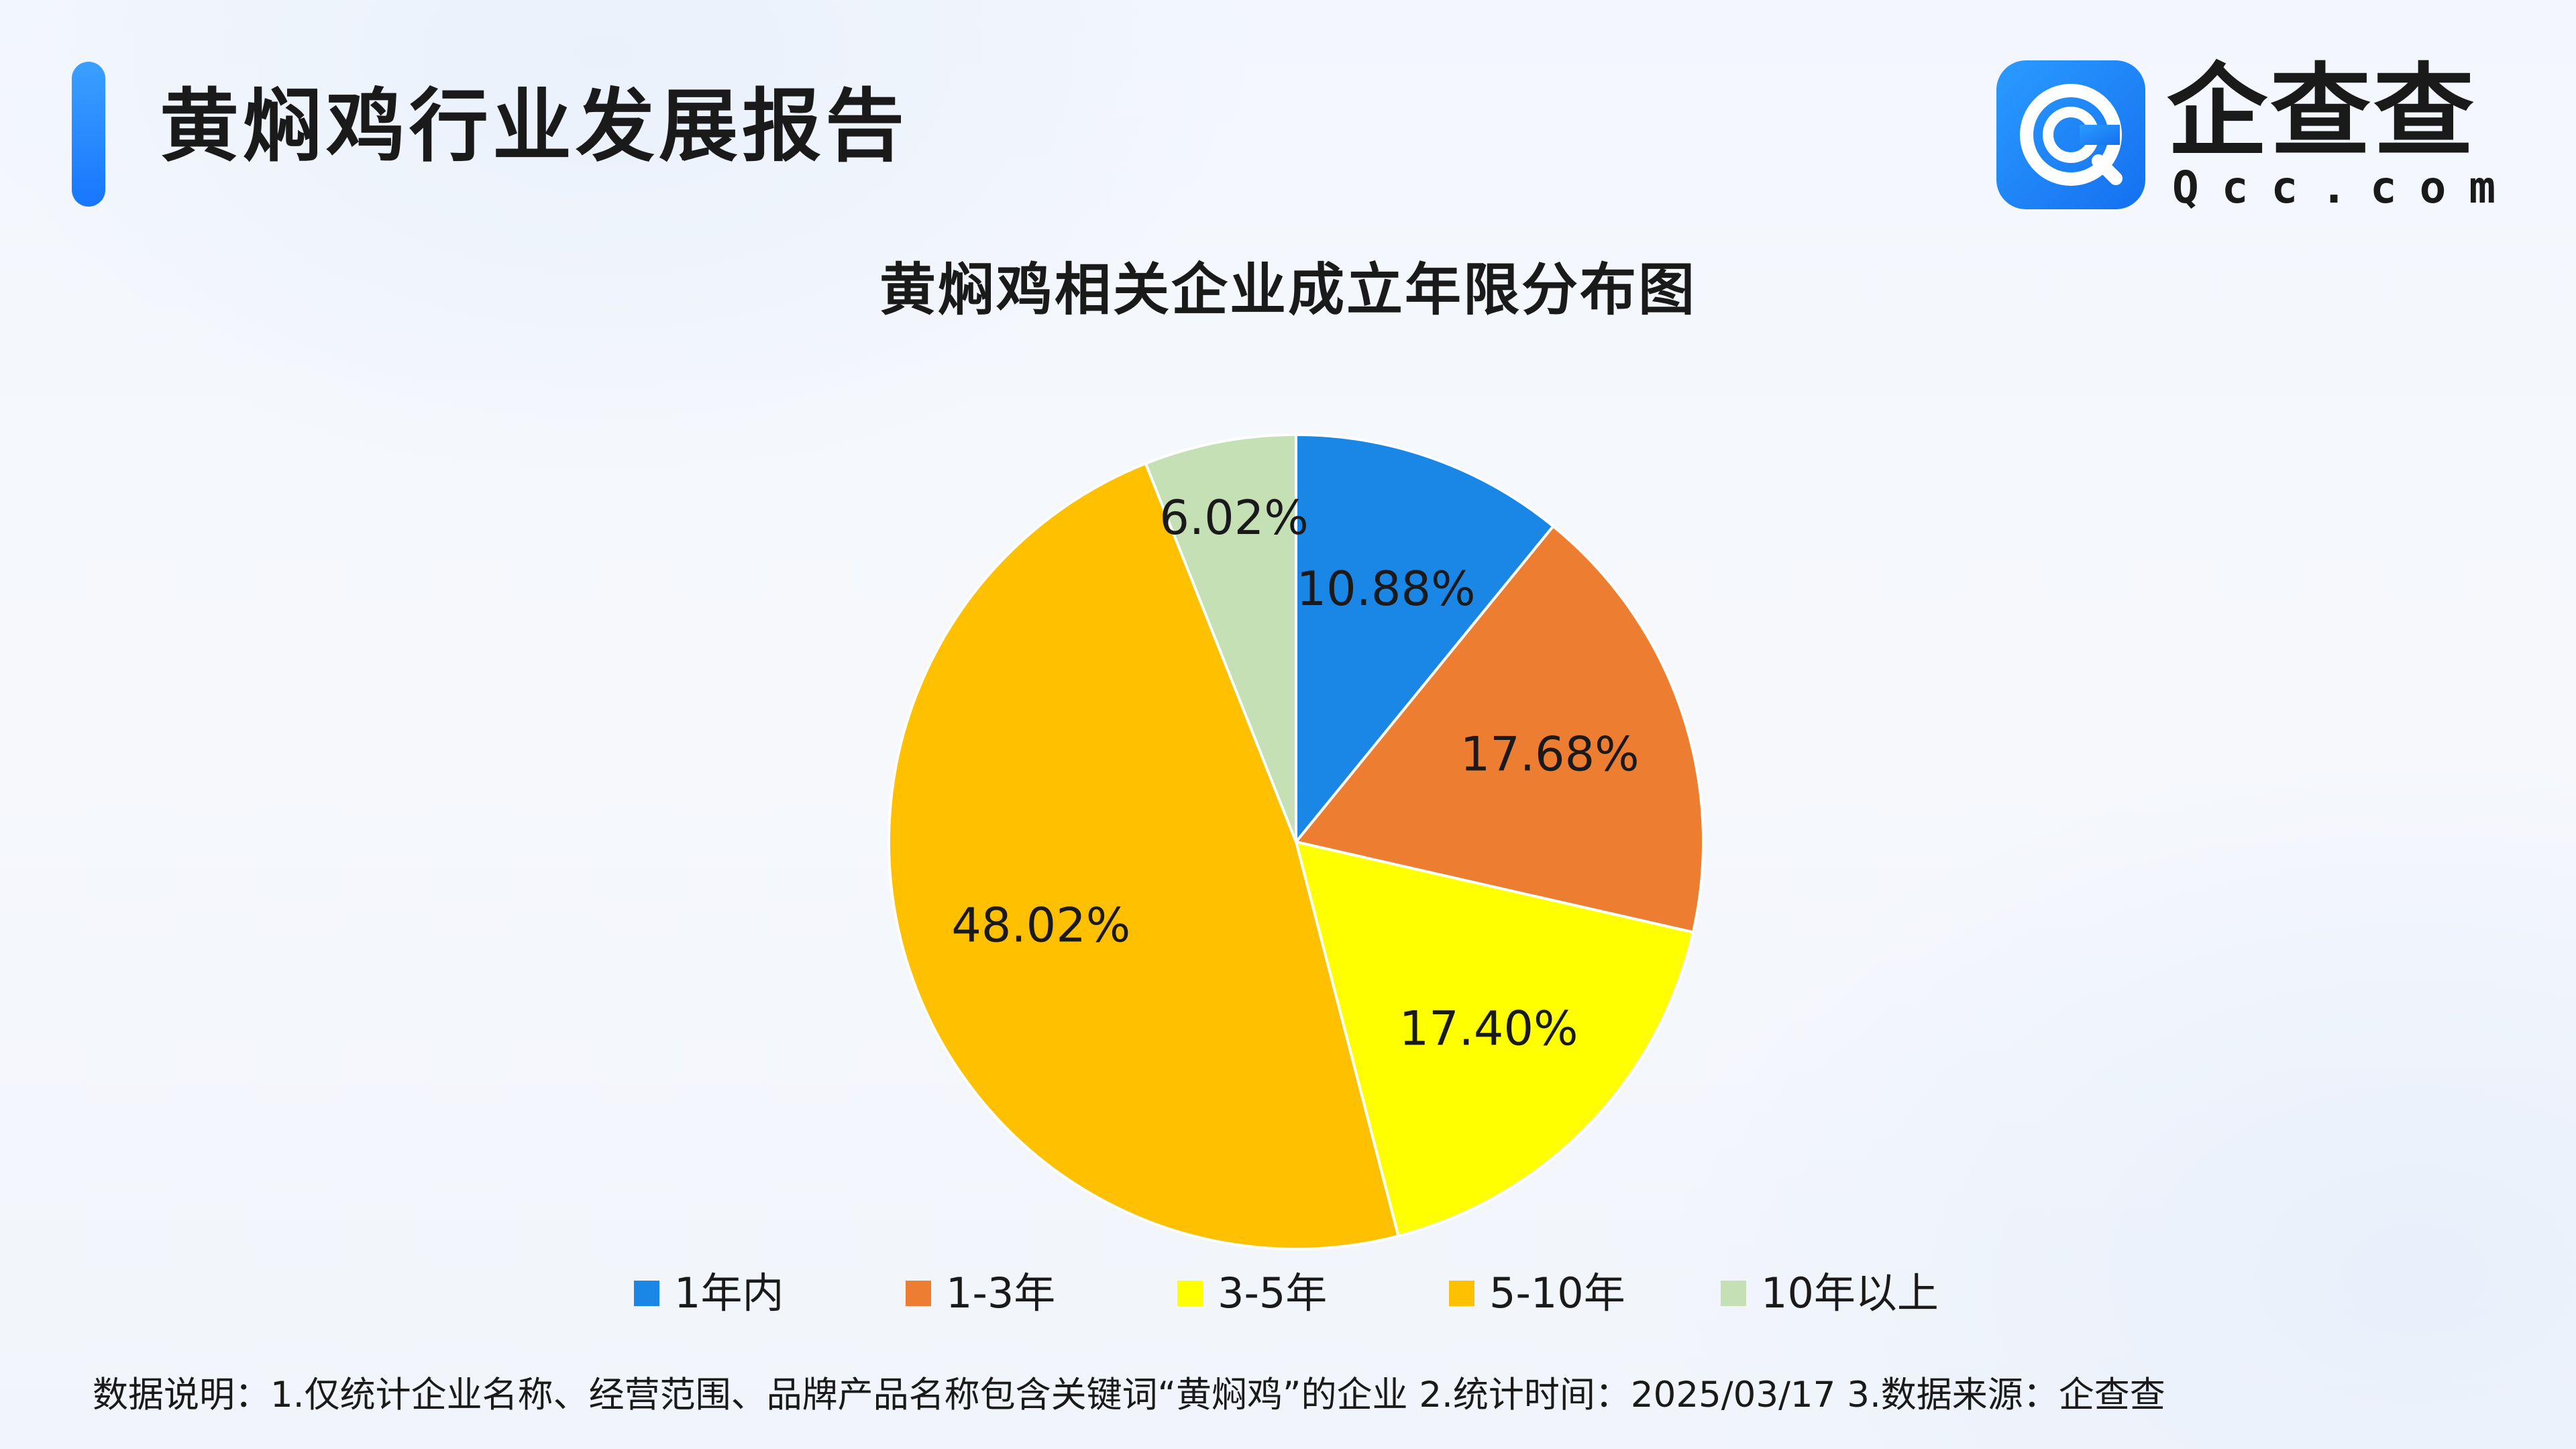 The height and width of the screenshot is (1449, 2576). I want to click on slice-label-5: 6.02%, so click(1233, 517).